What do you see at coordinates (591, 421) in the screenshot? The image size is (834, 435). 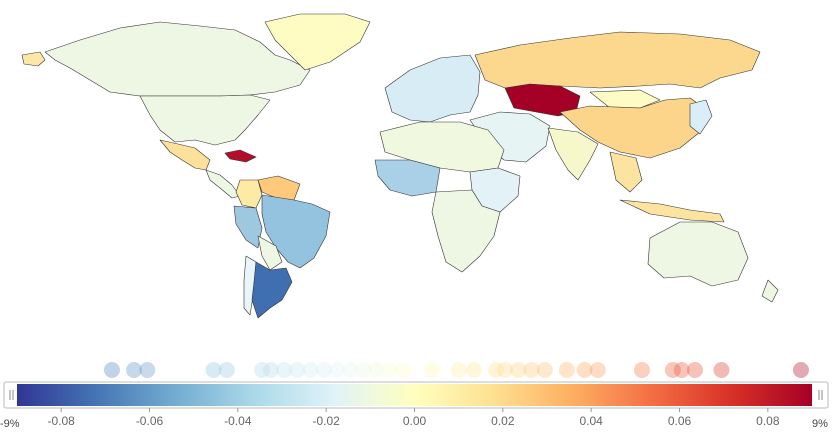 I see `colorbar-tick-label: 0.04` at bounding box center [591, 421].